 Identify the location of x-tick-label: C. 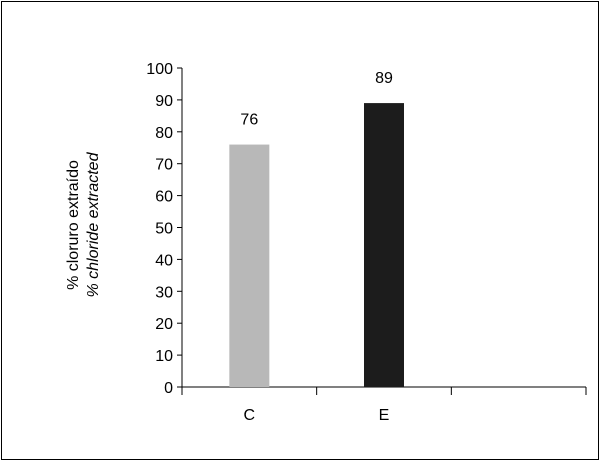
(250, 415).